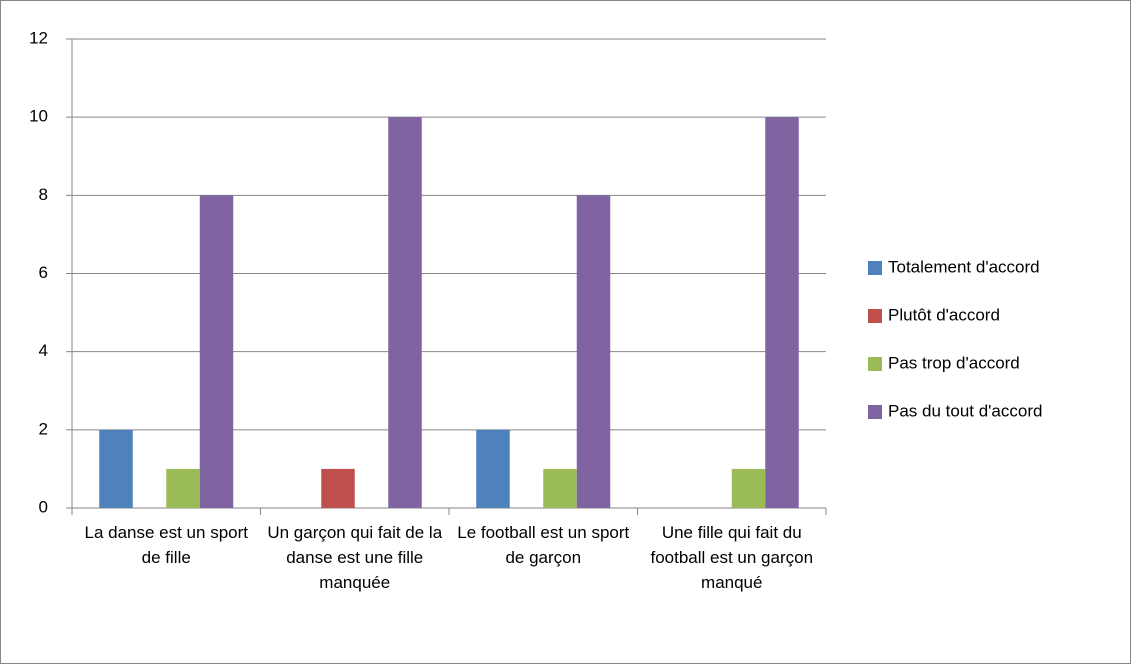  What do you see at coordinates (965, 410) in the screenshot?
I see `legend-label: Pas du tout d'accord` at bounding box center [965, 410].